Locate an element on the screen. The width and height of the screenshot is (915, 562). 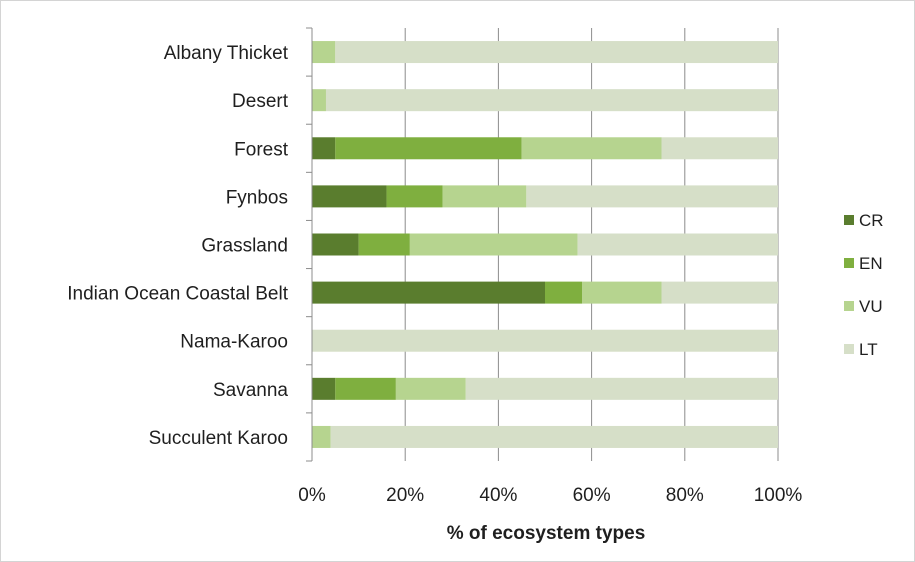
category-label: Albany Thicket is located at coordinates (226, 53).